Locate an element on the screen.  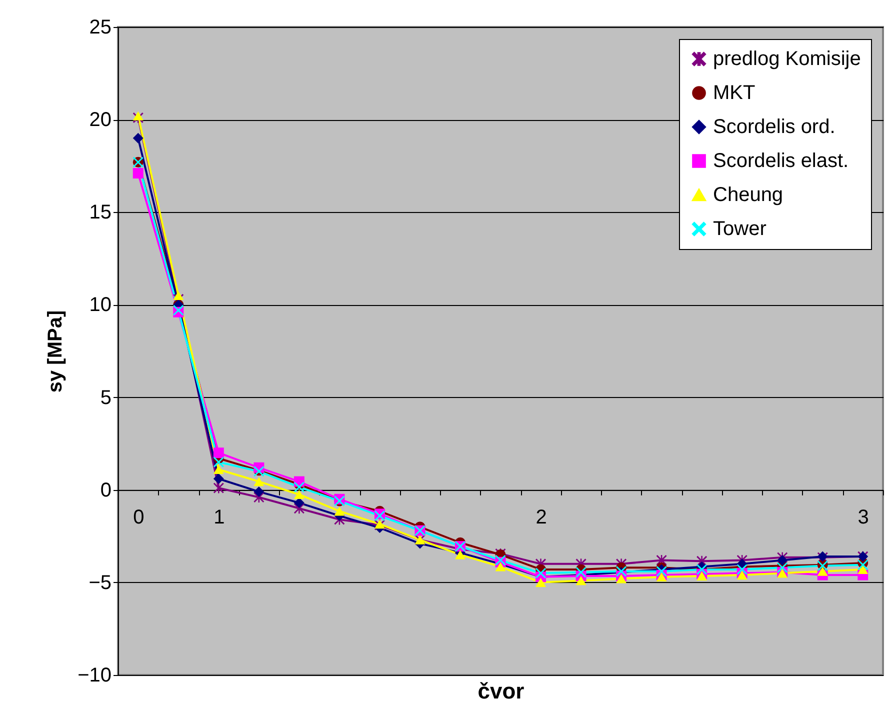
legend-label: MKT is located at coordinates (734, 93).